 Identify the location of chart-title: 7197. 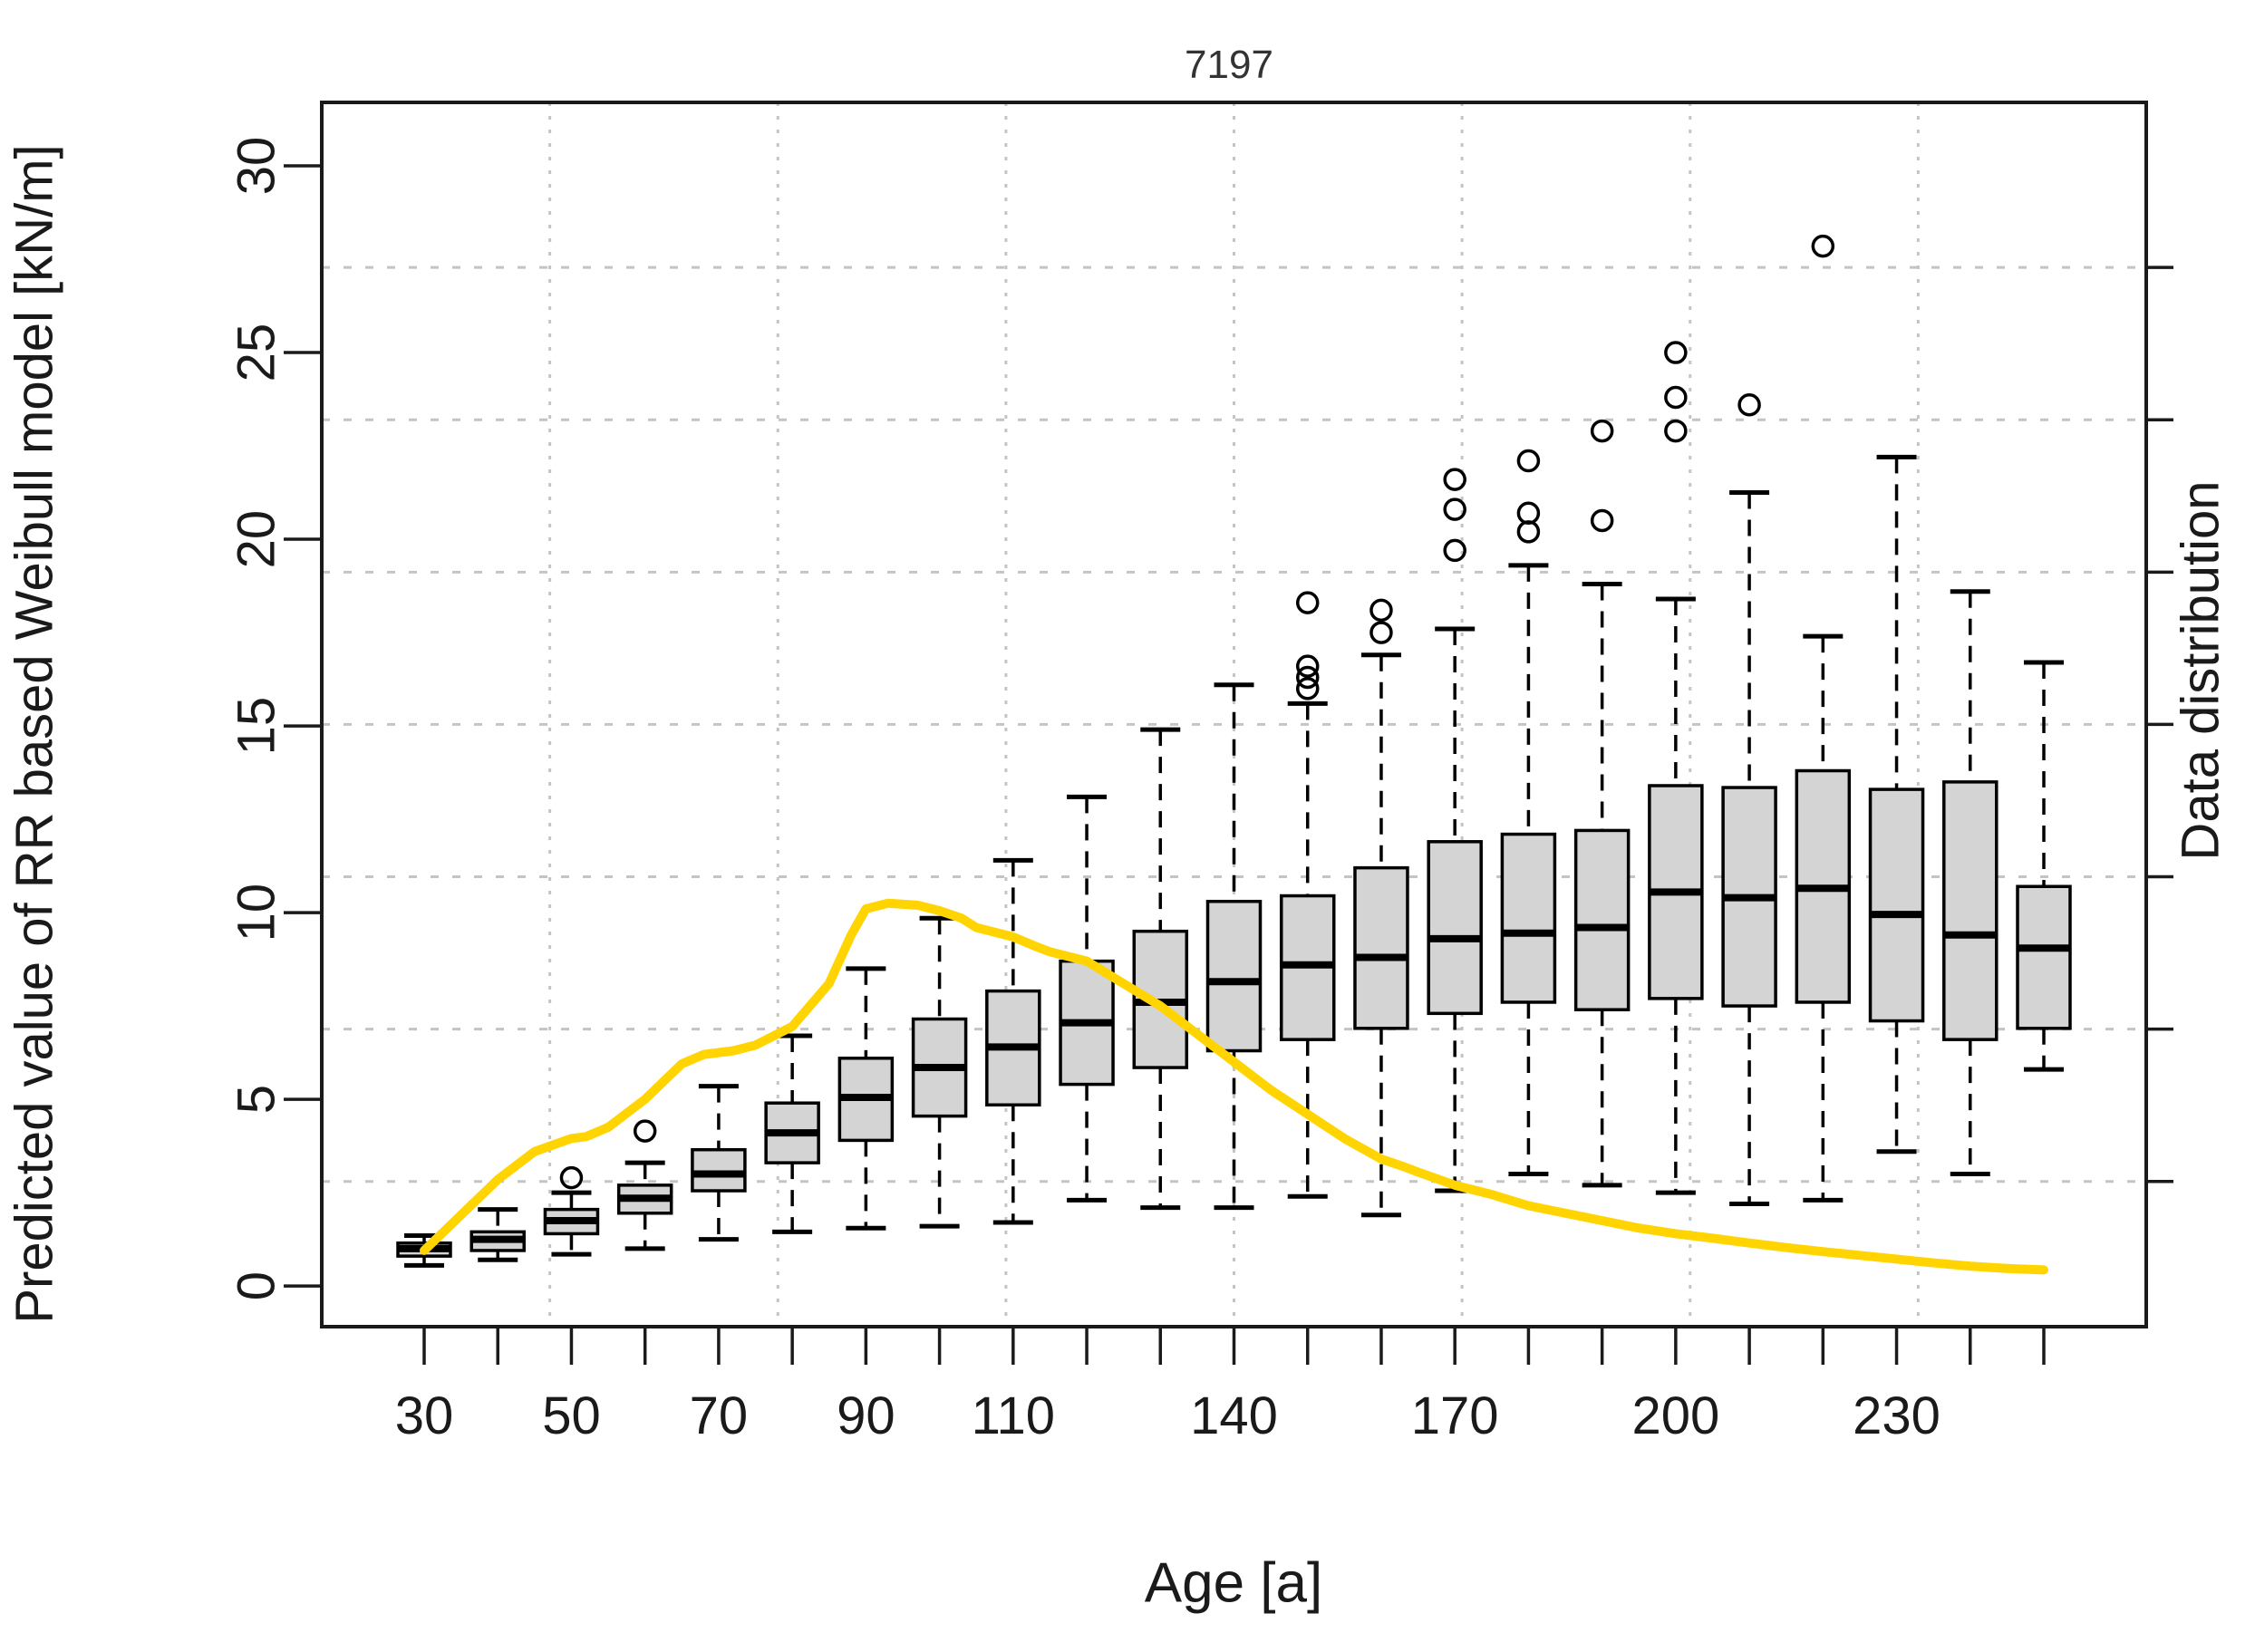
(1229, 65).